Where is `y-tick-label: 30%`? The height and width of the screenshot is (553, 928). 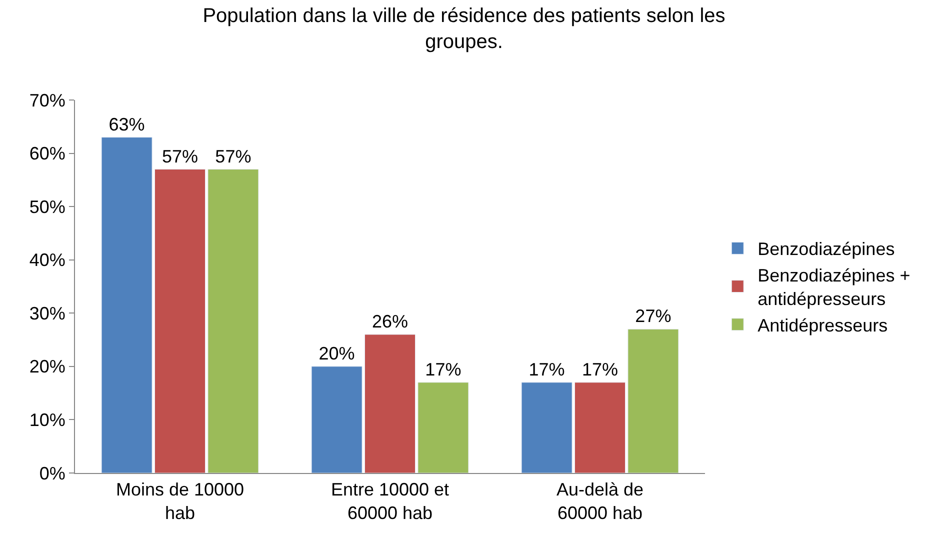 y-tick-label: 30% is located at coordinates (47, 313).